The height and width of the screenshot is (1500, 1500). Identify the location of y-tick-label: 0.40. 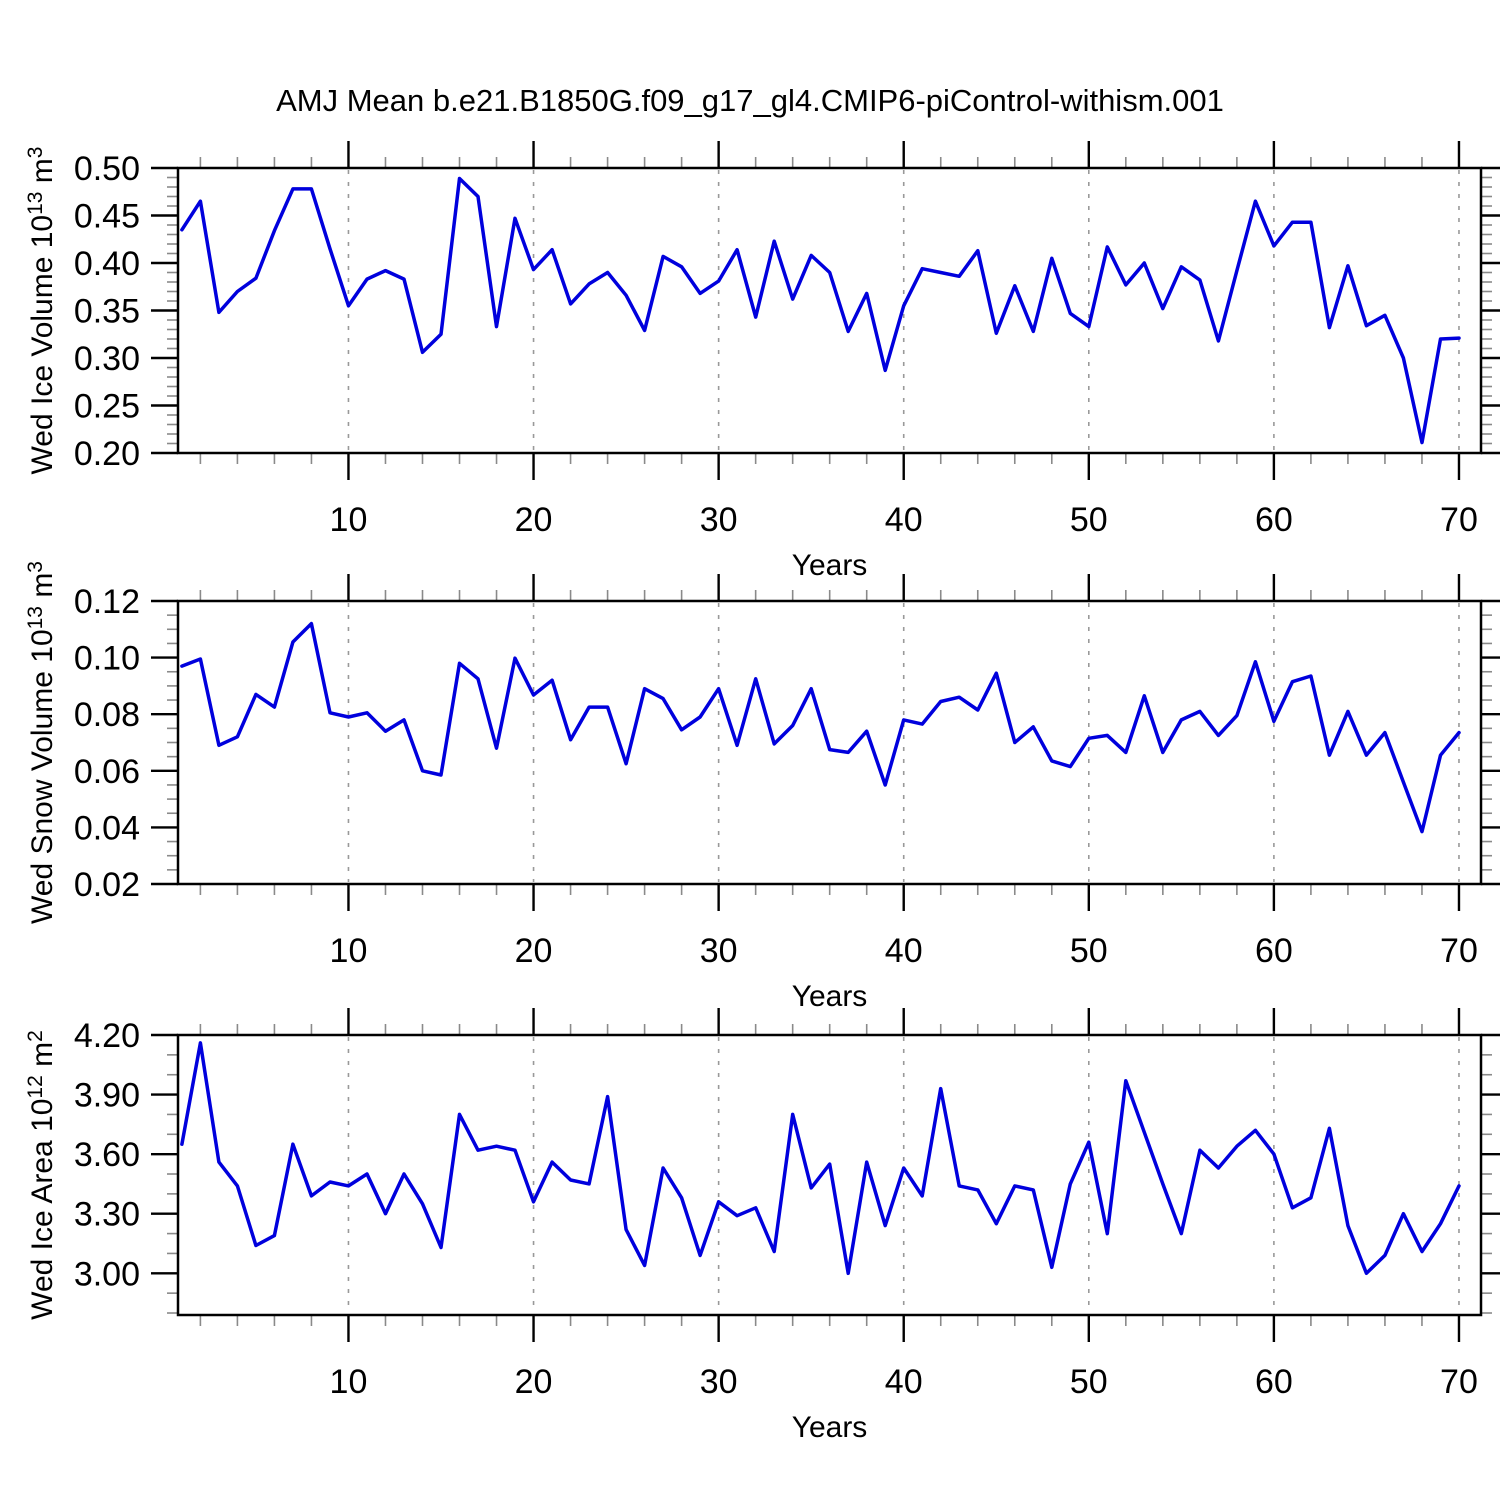
(107, 264).